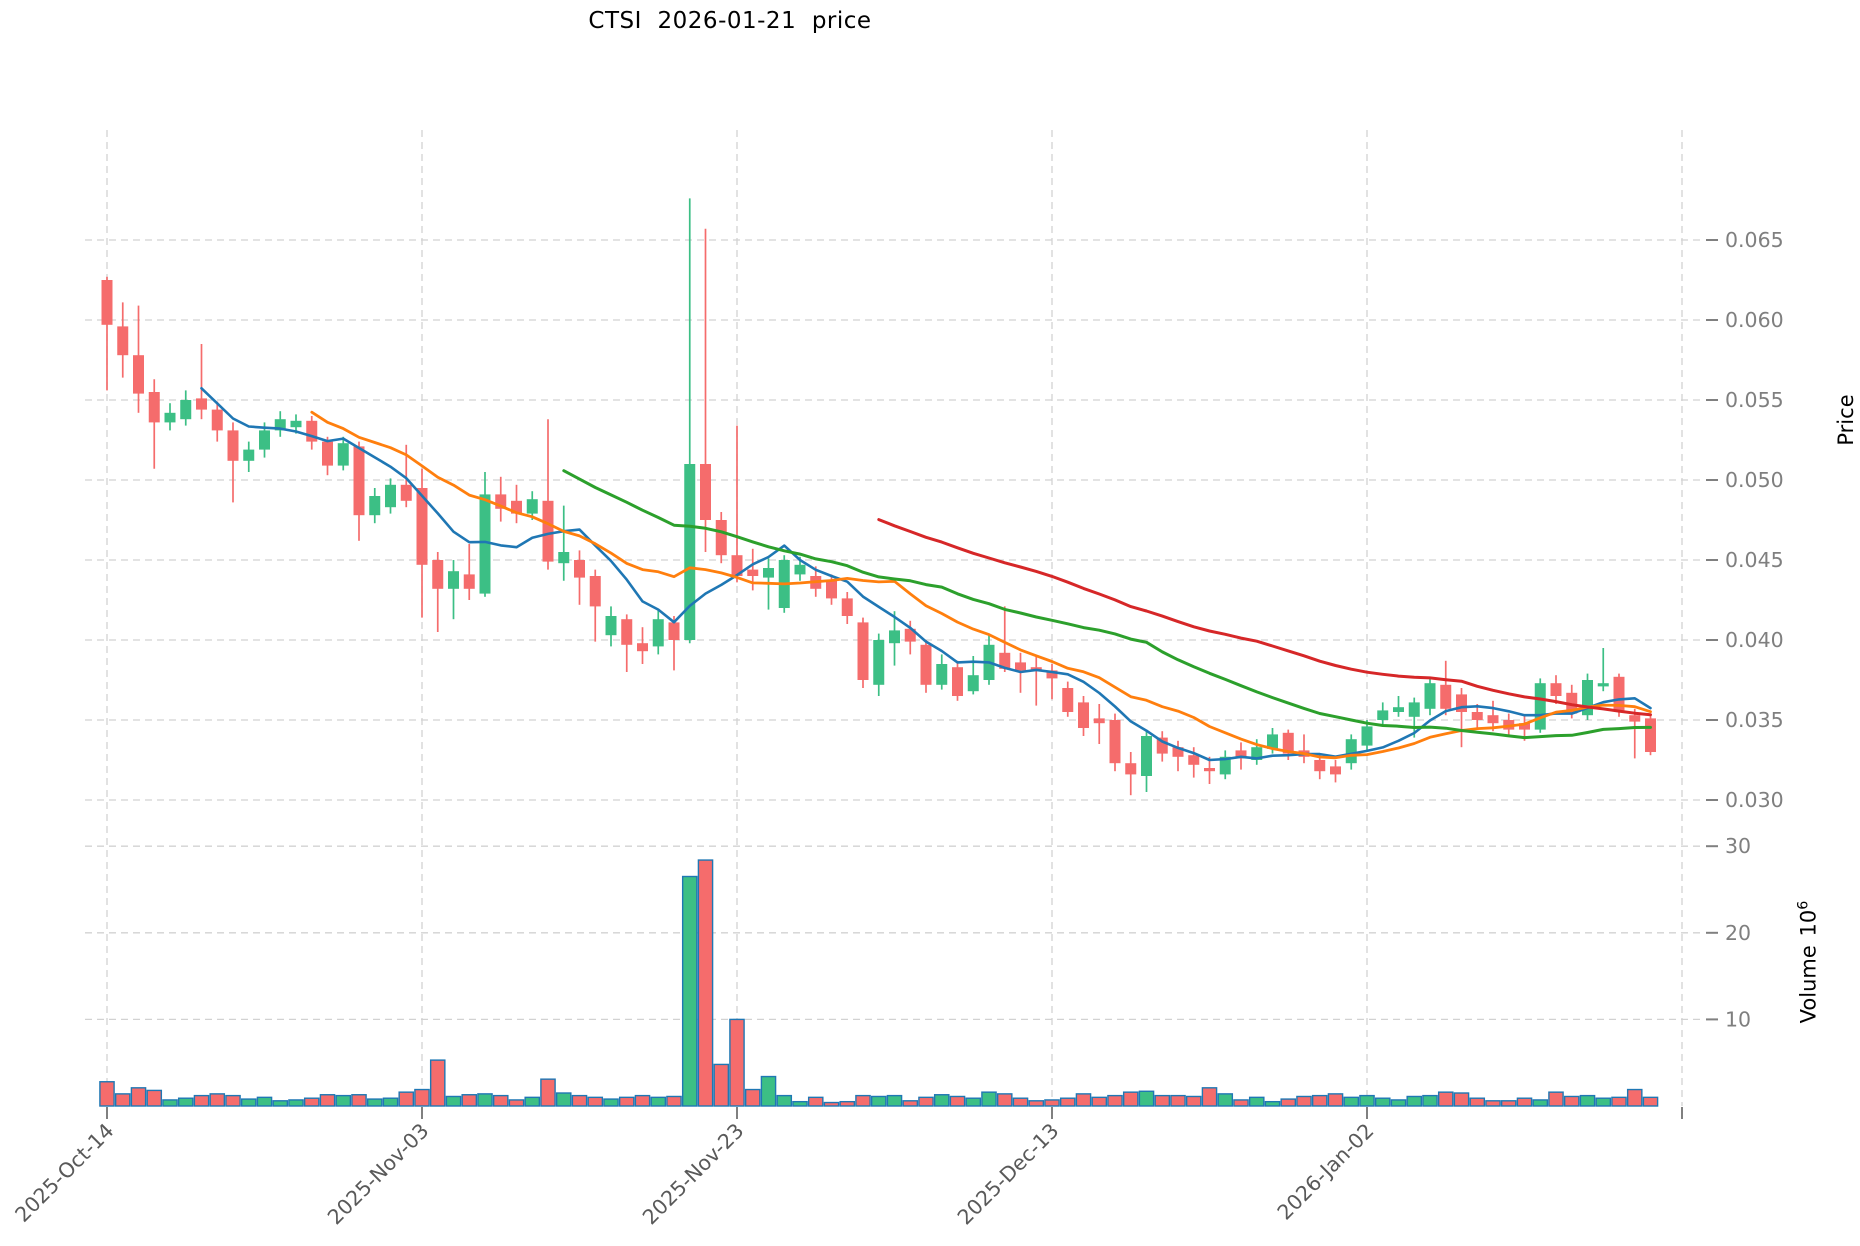 The width and height of the screenshot is (1860, 1246). Describe the element at coordinates (1754, 640) in the screenshot. I see `price-tick-label: 0.040` at that location.